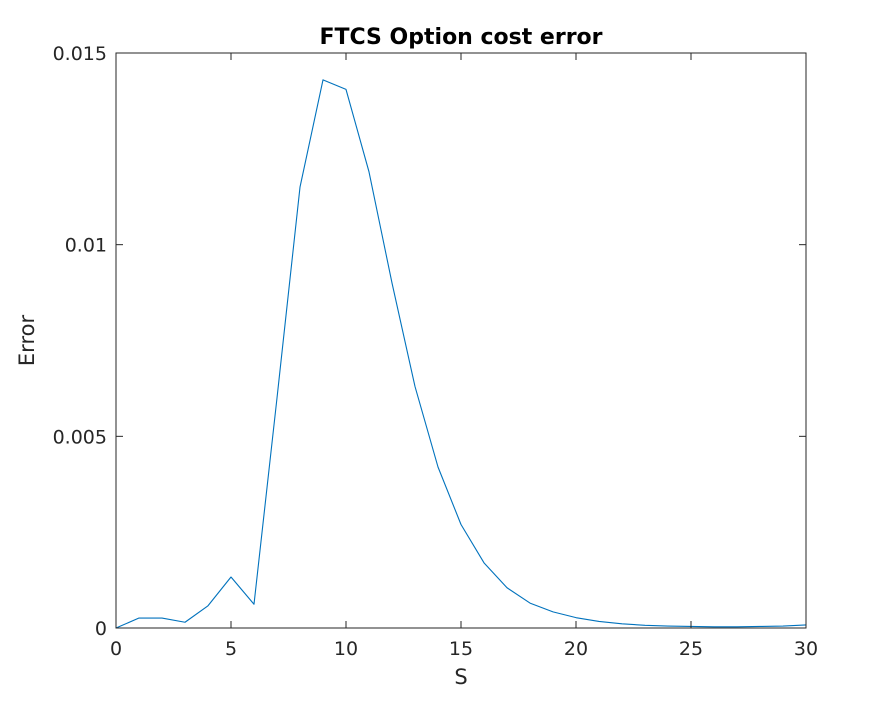 The height and width of the screenshot is (703, 891). I want to click on x-tick-label: 15, so click(461, 649).